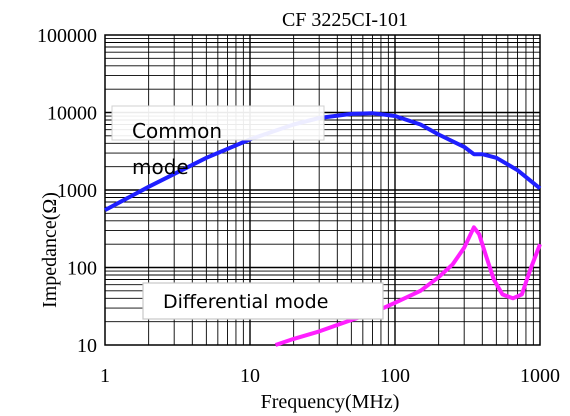 The height and width of the screenshot is (416, 570). What do you see at coordinates (50, 250) in the screenshot?
I see `y-axis-label: Impedance(Ω)` at bounding box center [50, 250].